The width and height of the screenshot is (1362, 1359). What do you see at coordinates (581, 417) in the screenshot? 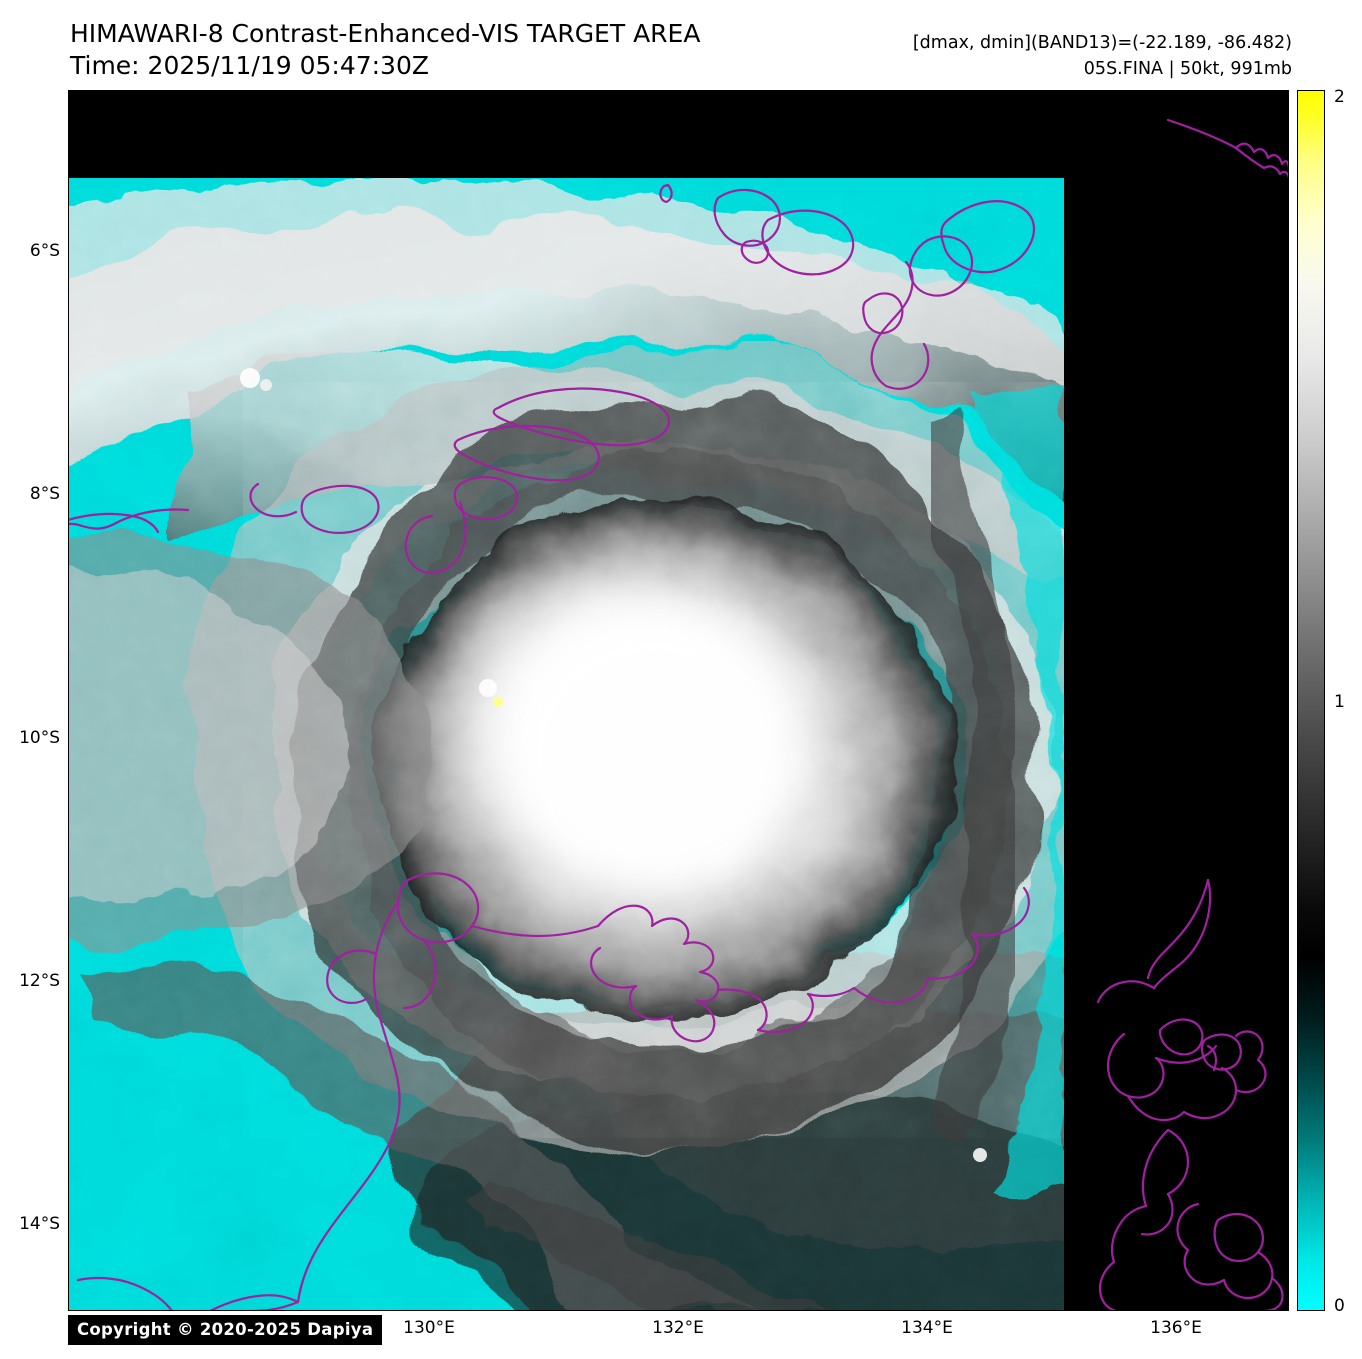
I see `coastline-island-c2` at bounding box center [581, 417].